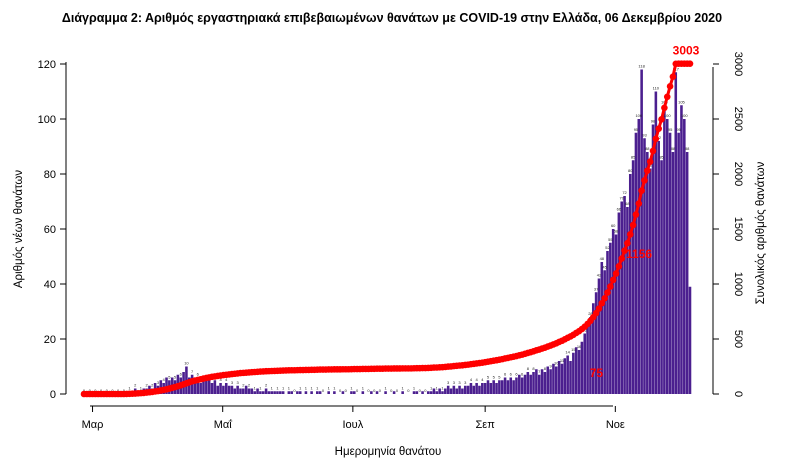 The height and width of the screenshot is (475, 801). Describe the element at coordinates (353, 425) in the screenshot. I see `x-tick-label: Ιουλ` at that location.